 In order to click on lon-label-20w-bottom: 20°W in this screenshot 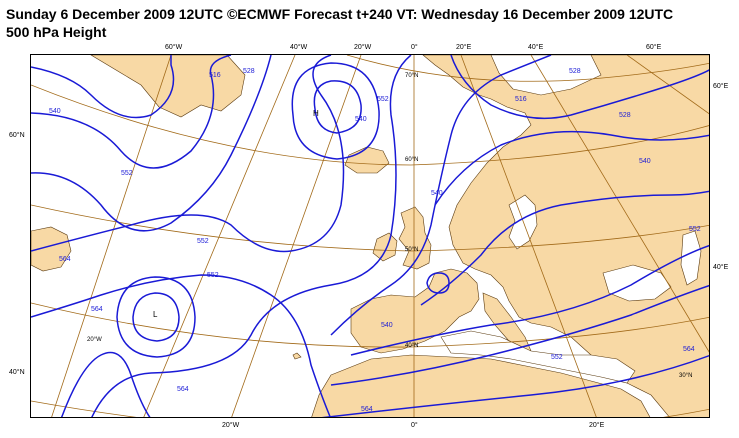, I will do `click(231, 425)`.